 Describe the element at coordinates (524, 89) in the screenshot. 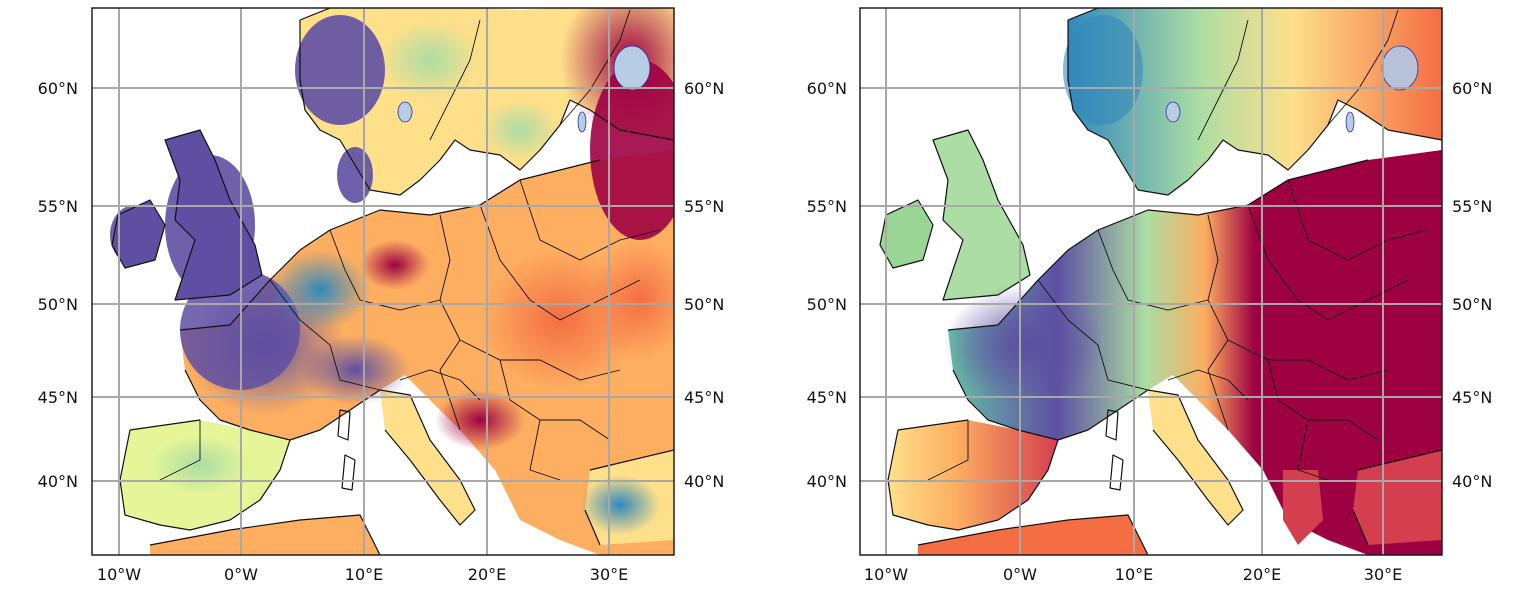

I see `lakes-left` at that location.